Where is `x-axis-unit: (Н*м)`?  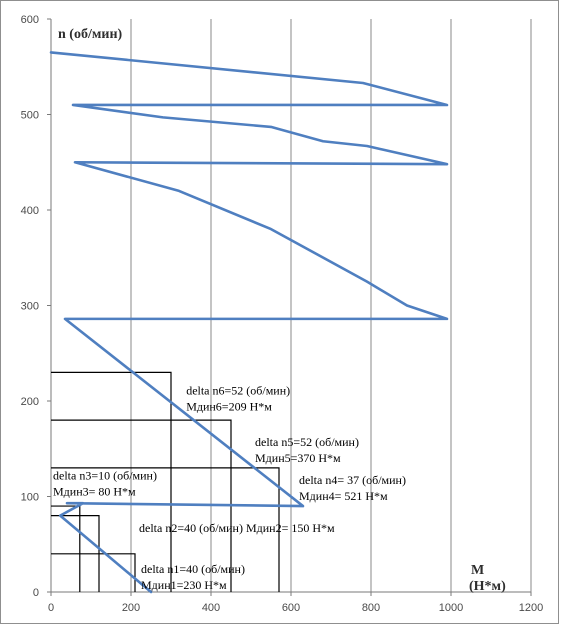 x-axis-unit: (Н*м) is located at coordinates (487, 586).